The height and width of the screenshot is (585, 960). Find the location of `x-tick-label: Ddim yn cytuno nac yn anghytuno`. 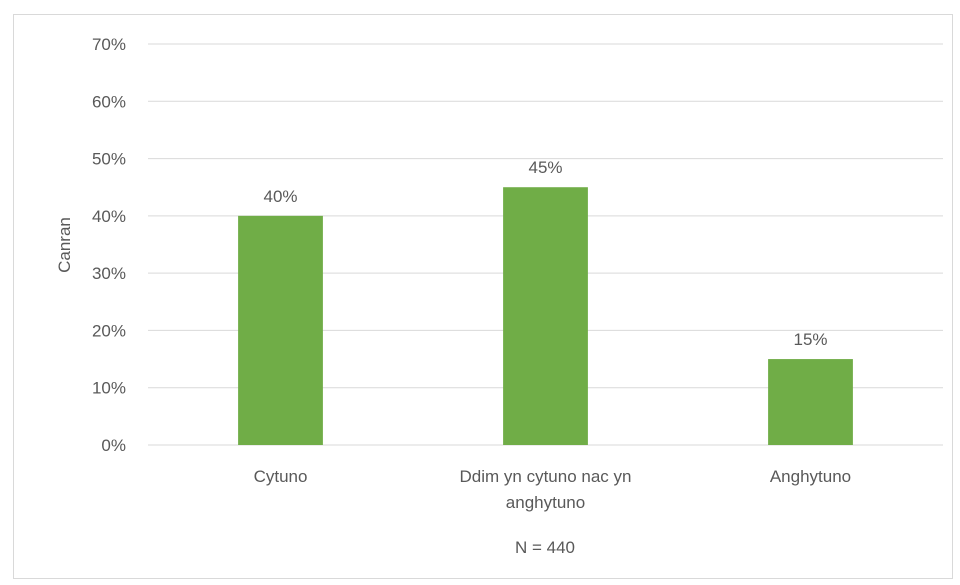

x-tick-label: Ddim yn cytuno nac yn anghytuno is located at coordinates (546, 489).